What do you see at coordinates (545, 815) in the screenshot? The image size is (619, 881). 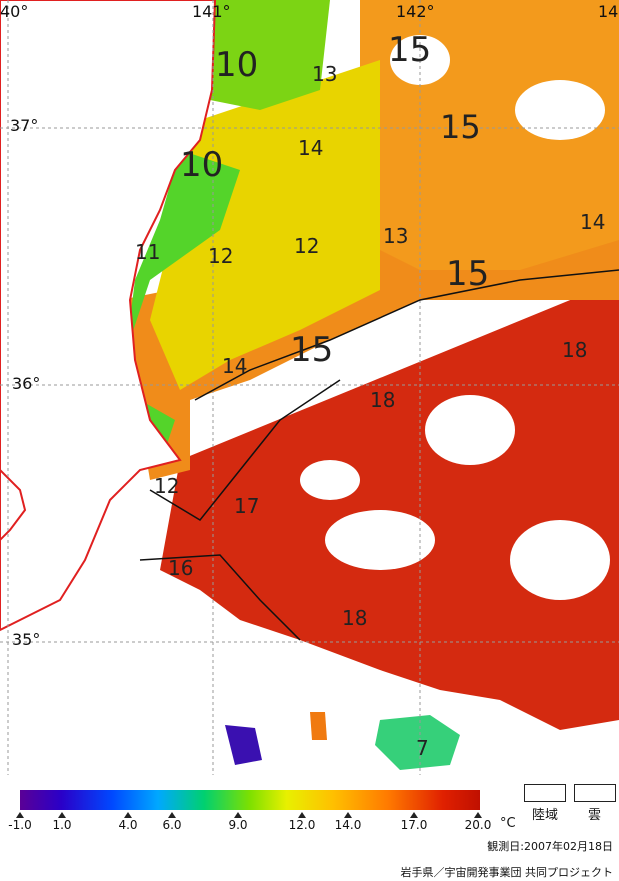 I see `land-legend-label: 陸域` at bounding box center [545, 815].